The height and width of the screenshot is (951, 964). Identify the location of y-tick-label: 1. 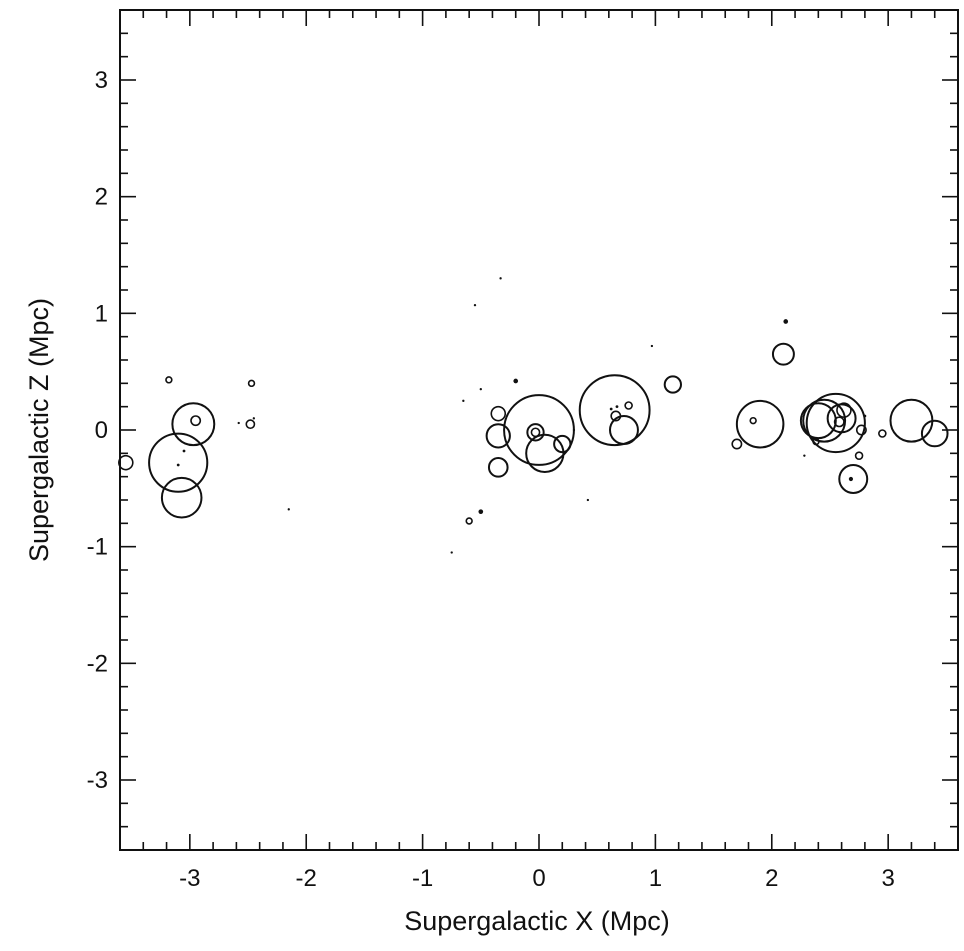
(101, 313).